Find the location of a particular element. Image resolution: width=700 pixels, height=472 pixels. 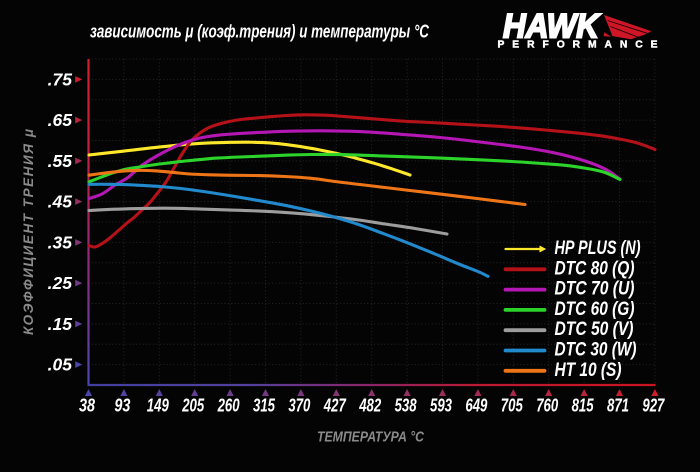

svg-text: .35 is located at coordinates (60, 242).